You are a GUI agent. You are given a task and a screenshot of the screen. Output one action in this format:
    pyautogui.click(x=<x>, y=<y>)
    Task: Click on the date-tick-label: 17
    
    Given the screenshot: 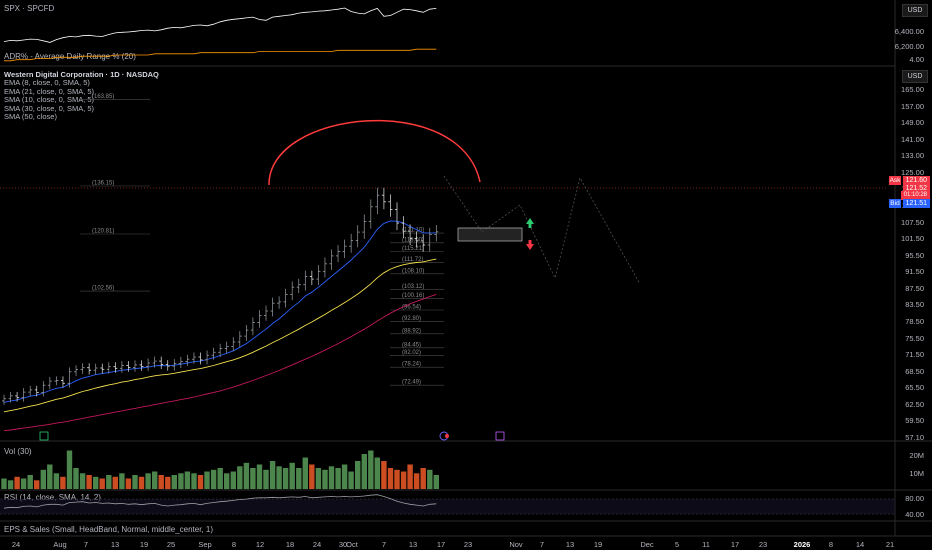 What is the action you would take?
    pyautogui.click(x=441, y=544)
    